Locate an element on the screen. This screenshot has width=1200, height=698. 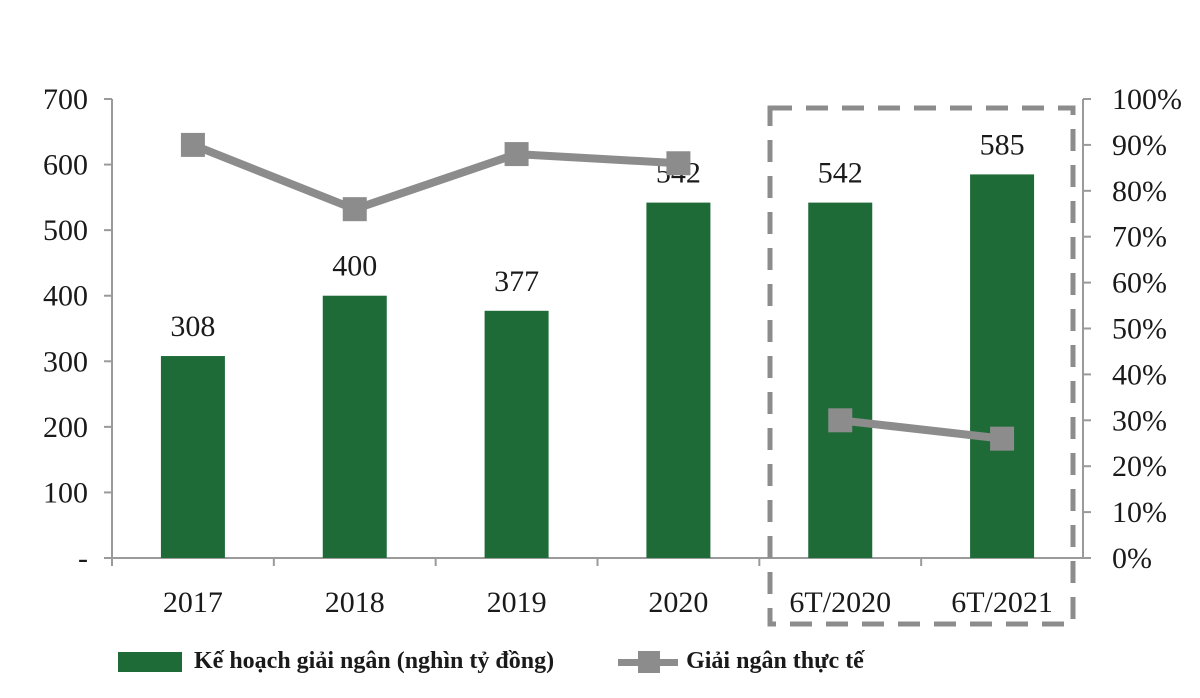
bar-data-label: 542 is located at coordinates (840, 173).